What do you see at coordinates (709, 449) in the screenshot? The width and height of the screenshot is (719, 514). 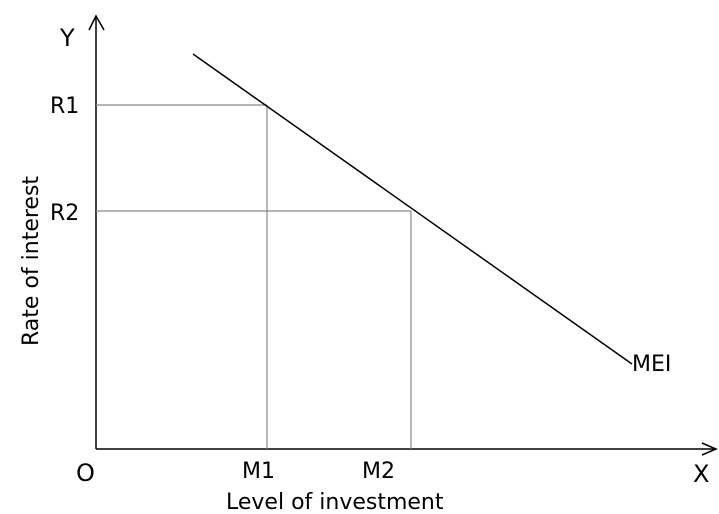 I see `x-axis-arrowhead` at bounding box center [709, 449].